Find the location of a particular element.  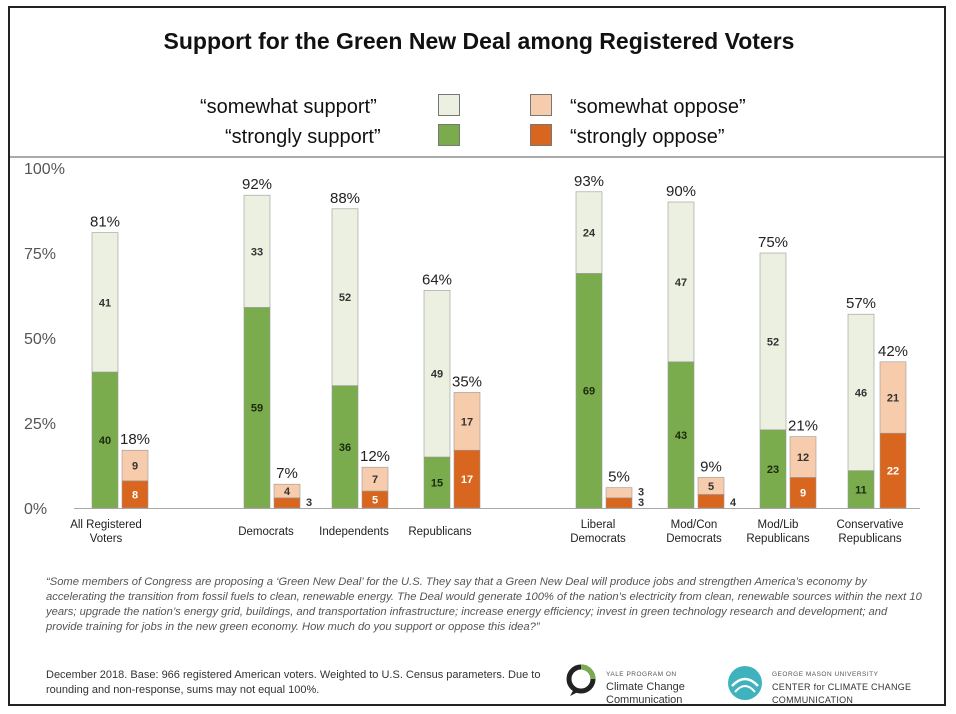

data-label-strongly-oppose: 9 is located at coordinates (803, 494).